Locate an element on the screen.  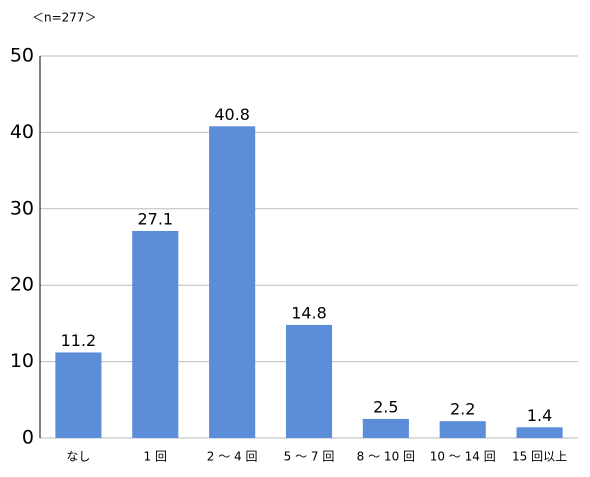
y-tick-label: 10 is located at coordinates (22, 361).